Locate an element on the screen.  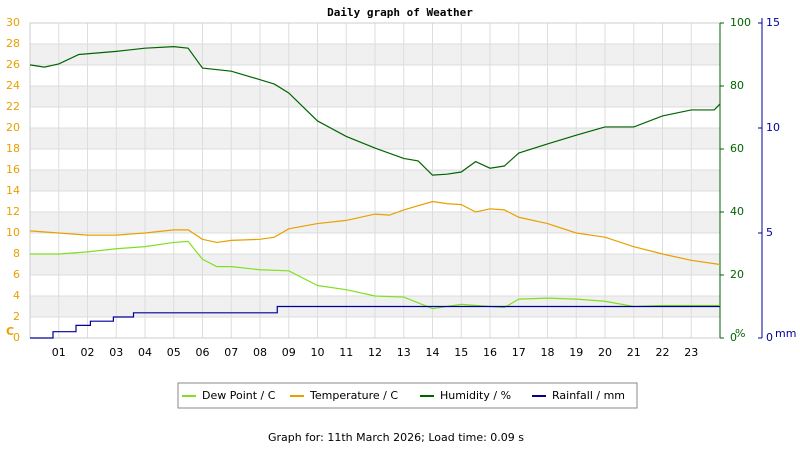
x-tick-label: 09 is located at coordinates (289, 352).